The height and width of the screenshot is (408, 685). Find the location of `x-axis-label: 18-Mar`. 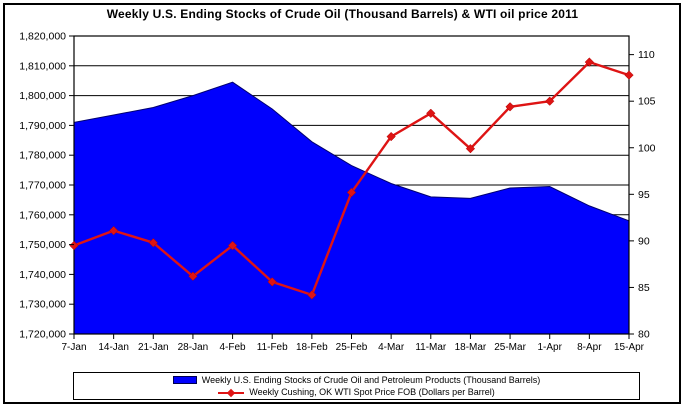

x-axis-label: 18-Mar is located at coordinates (471, 347).